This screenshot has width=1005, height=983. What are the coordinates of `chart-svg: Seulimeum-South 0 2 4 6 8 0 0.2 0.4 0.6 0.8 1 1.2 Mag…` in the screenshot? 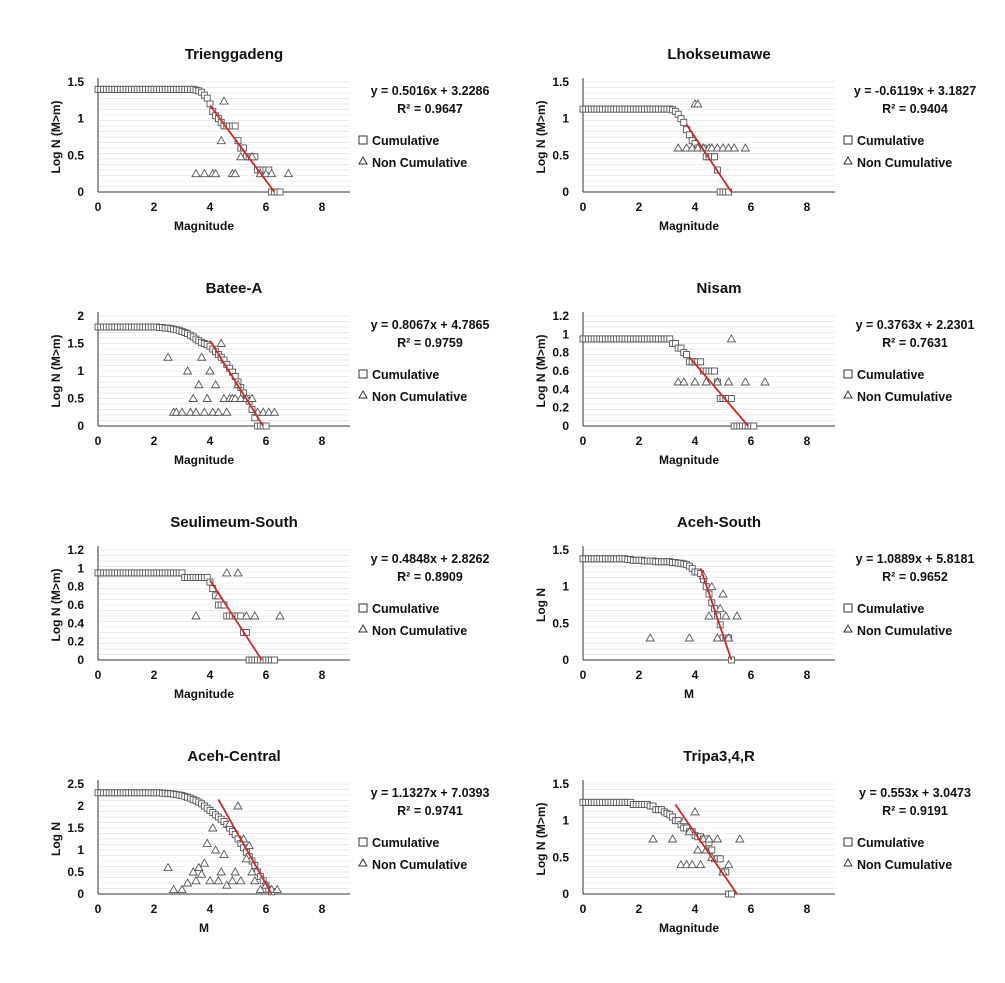 It's located at (269, 607).